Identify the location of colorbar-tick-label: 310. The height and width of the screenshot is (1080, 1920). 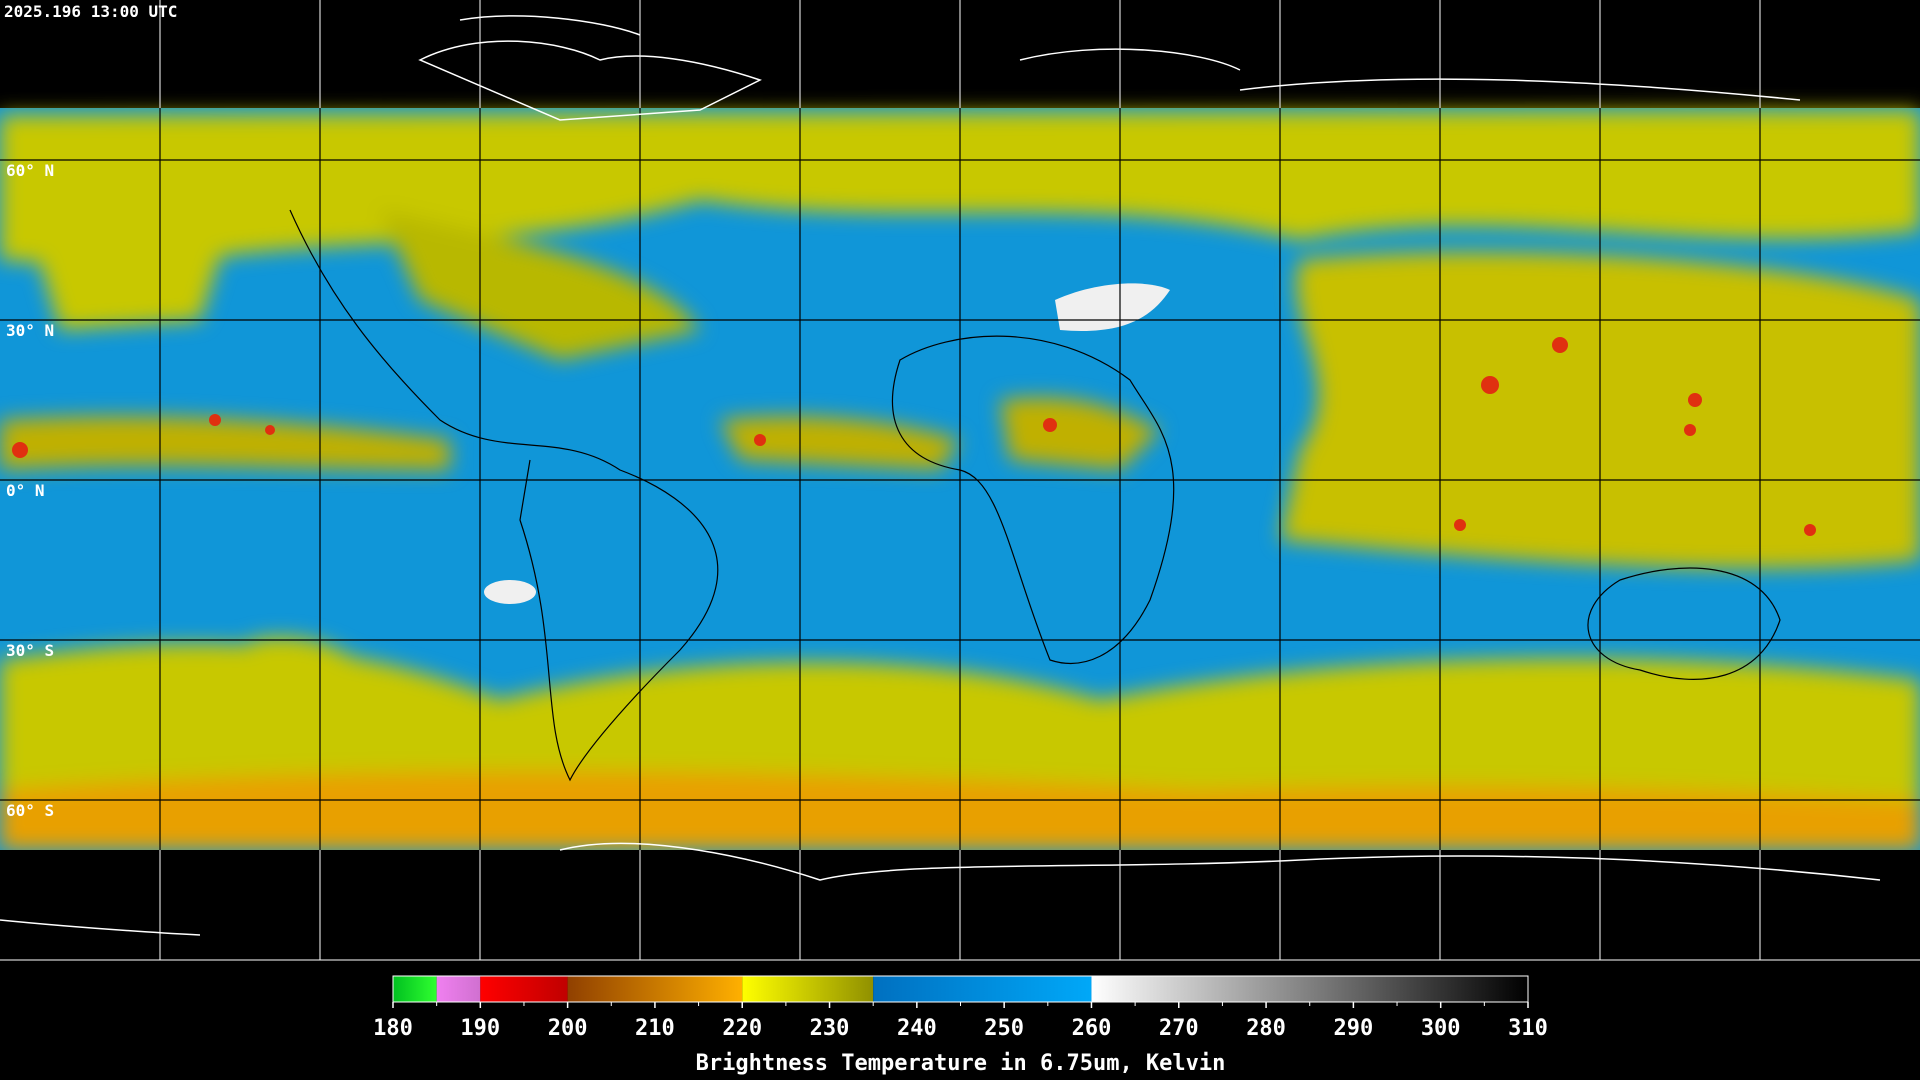
(1528, 1028).